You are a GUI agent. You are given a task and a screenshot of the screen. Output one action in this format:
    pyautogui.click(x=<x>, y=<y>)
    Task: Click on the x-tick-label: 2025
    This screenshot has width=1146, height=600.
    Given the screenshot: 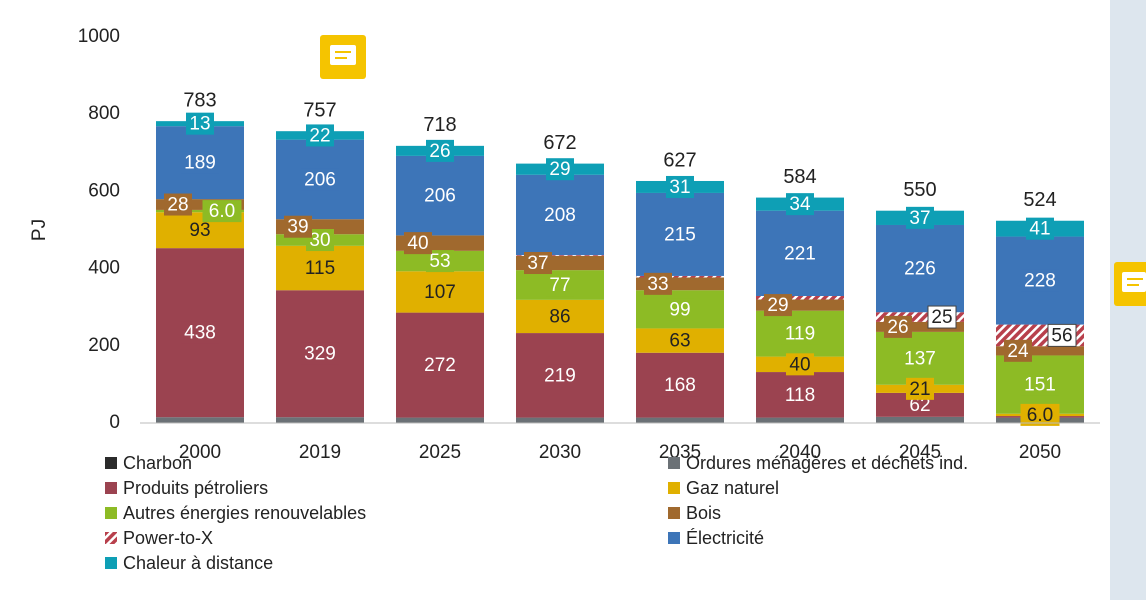 What is the action you would take?
    pyautogui.click(x=440, y=452)
    